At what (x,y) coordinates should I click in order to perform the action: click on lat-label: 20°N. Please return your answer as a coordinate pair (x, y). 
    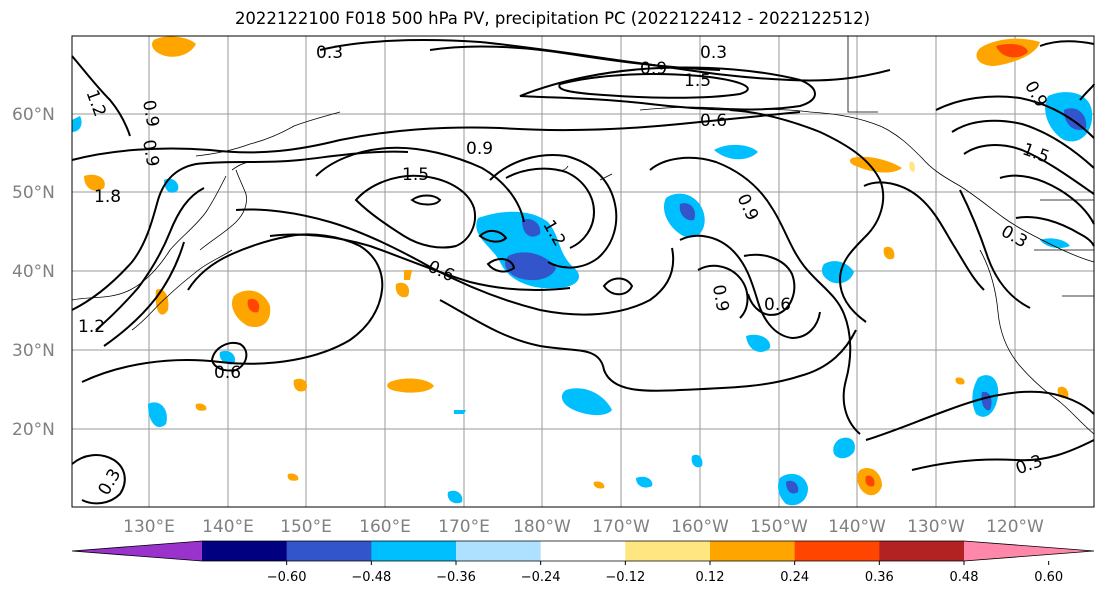
    Looking at the image, I should click on (33, 430).